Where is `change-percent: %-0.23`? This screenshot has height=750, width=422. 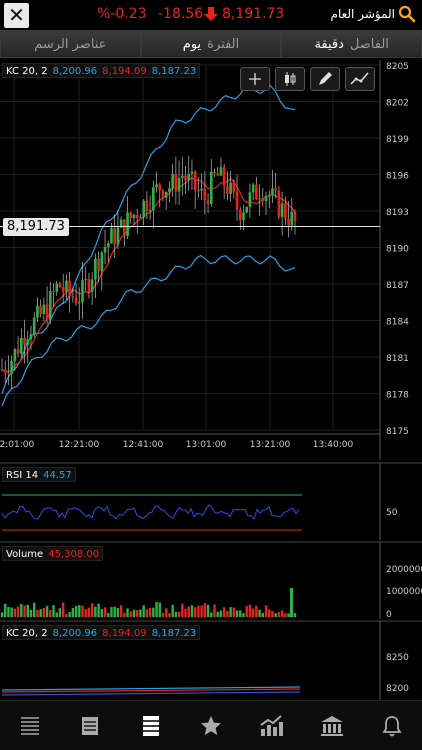 change-percent: %-0.23 is located at coordinates (122, 14).